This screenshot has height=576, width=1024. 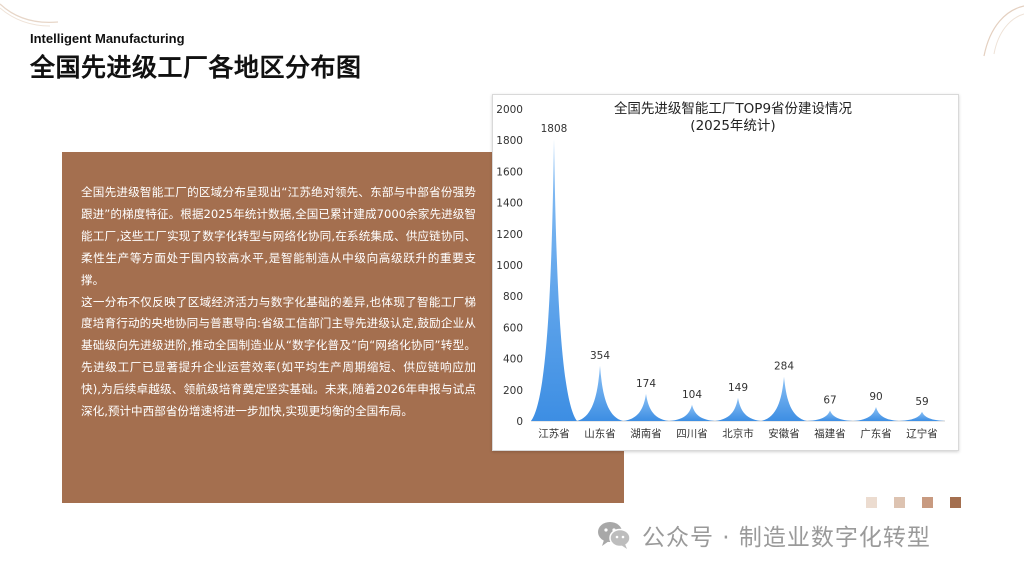 What do you see at coordinates (600, 356) in the screenshot?
I see `data-label: 354` at bounding box center [600, 356].